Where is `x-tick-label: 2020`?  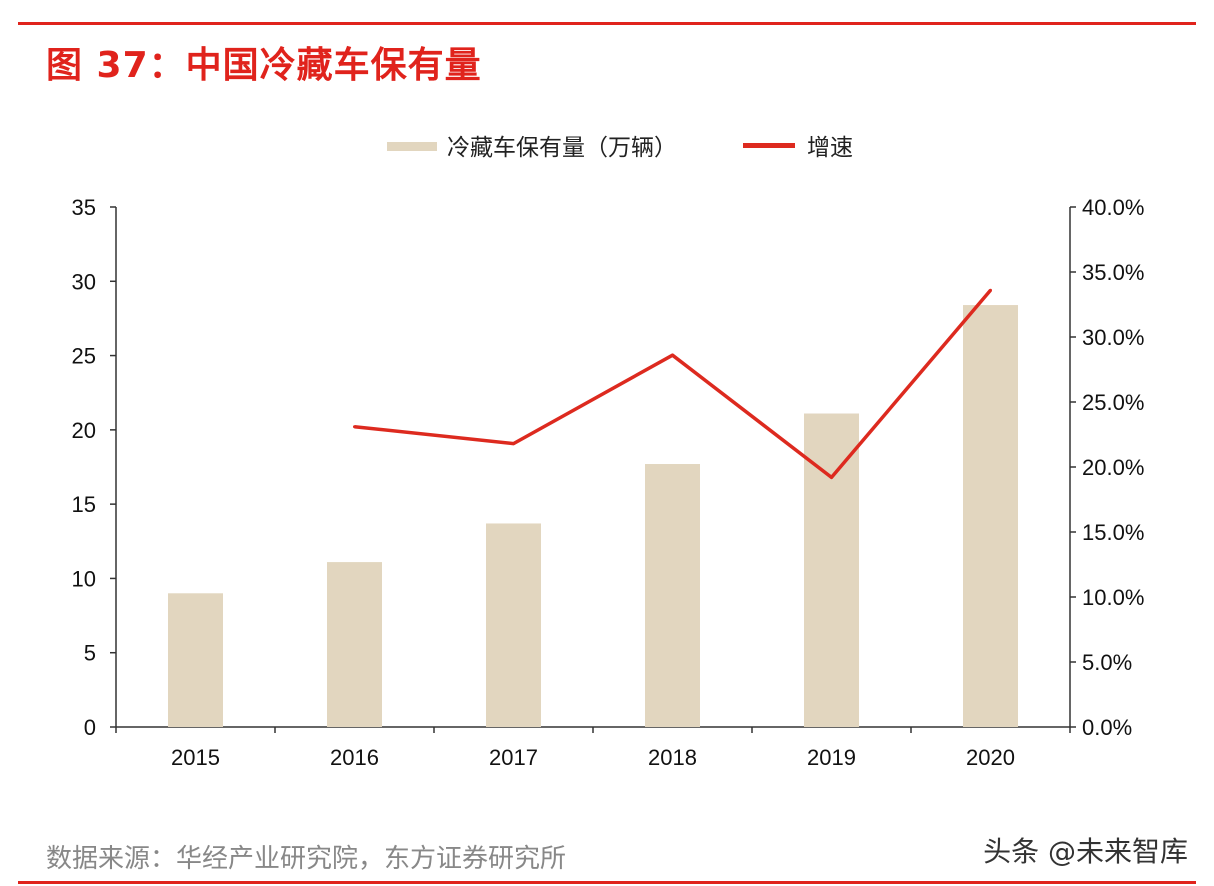
x-tick-label: 2020 is located at coordinates (990, 757).